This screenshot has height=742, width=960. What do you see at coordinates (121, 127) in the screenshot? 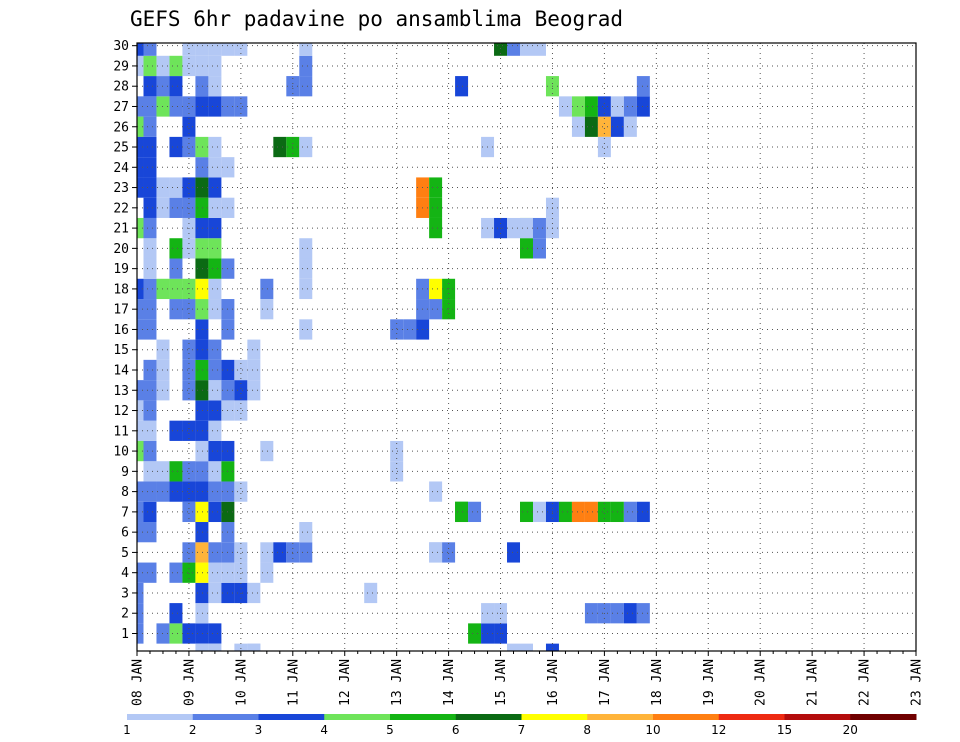
I see `y-tick-label: 26` at bounding box center [121, 127].